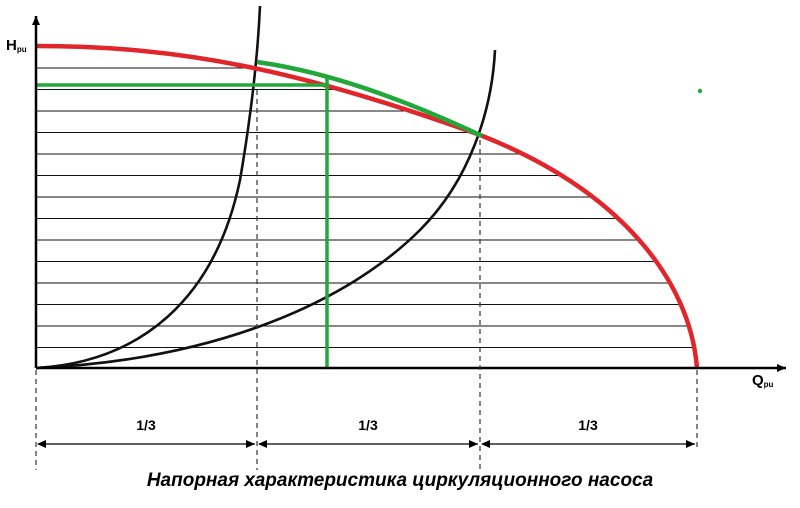  What do you see at coordinates (369, 99) in the screenshot?
I see `operating-zone-curve` at bounding box center [369, 99].